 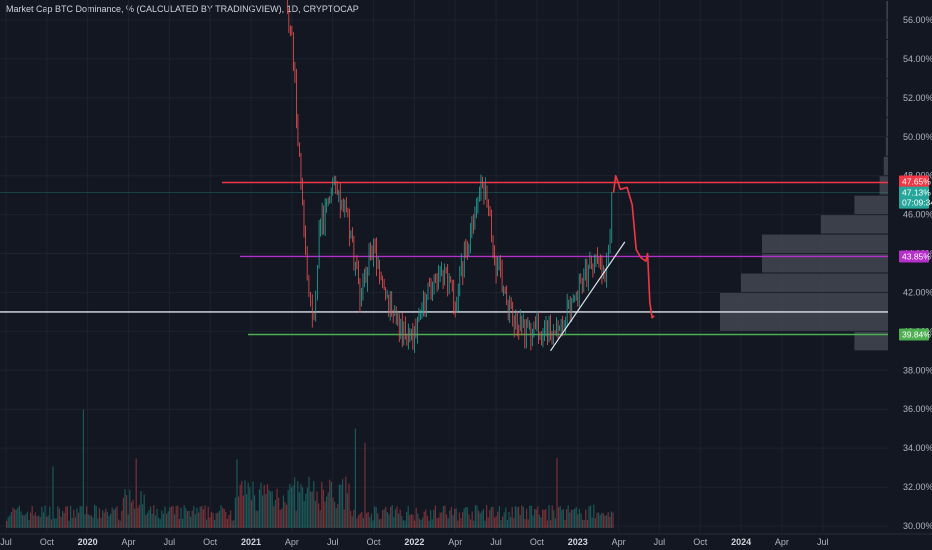 What do you see at coordinates (914, 334) in the screenshot?
I see `support-price-tag-bg` at bounding box center [914, 334].